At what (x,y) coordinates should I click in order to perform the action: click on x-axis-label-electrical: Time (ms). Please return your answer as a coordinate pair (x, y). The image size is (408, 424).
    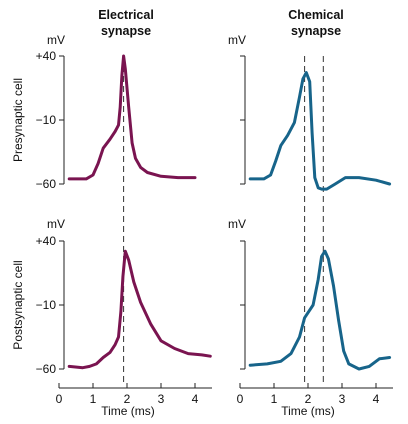
    Looking at the image, I should click on (128, 411).